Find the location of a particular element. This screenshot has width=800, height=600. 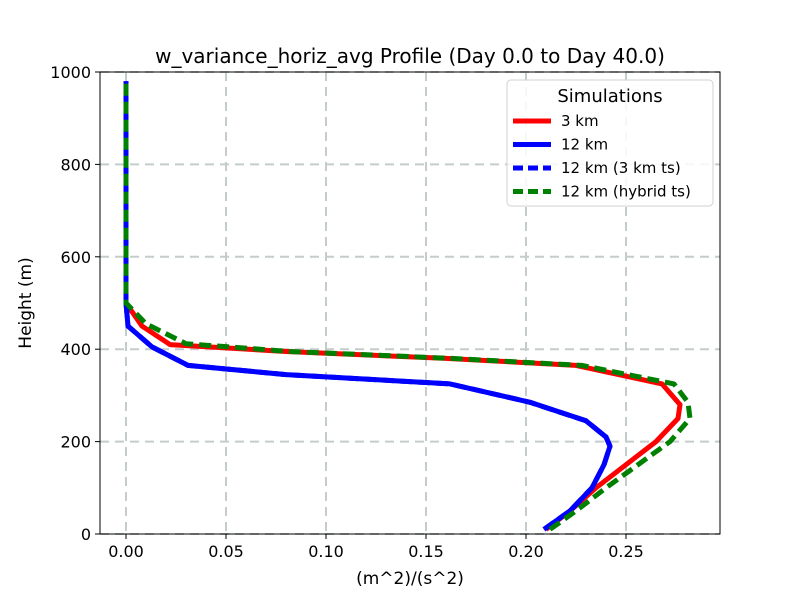

legend-box is located at coordinates (610, 143).